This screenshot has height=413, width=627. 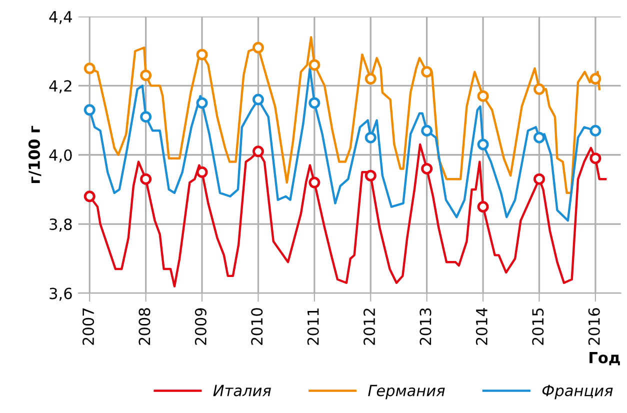 What do you see at coordinates (406, 392) in the screenshot?
I see `legend-label: Германия` at bounding box center [406, 392].